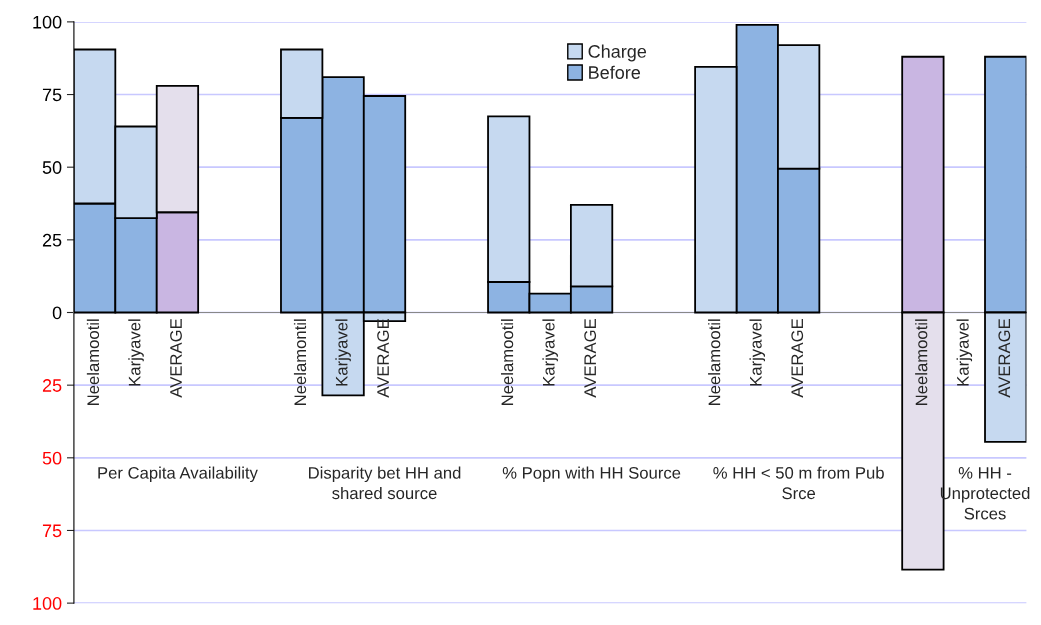  I want to click on annotation: % HH < 50 m from Pub Srce, so click(798, 483).